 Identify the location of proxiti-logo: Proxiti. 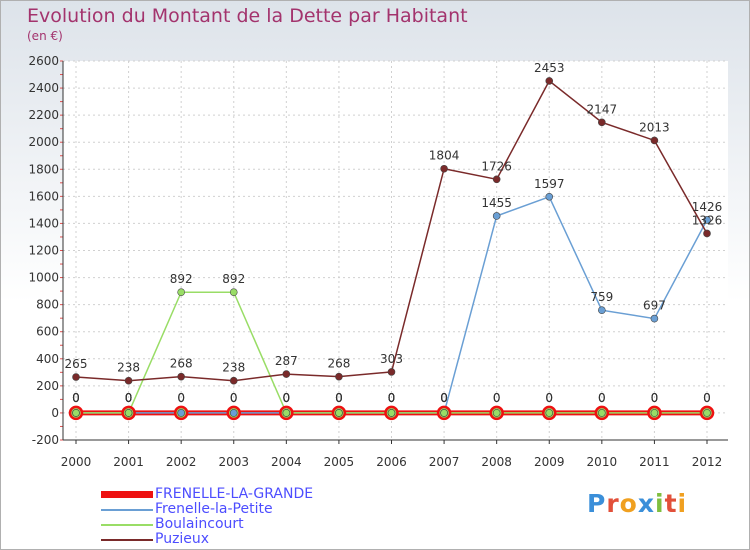
(637, 503).